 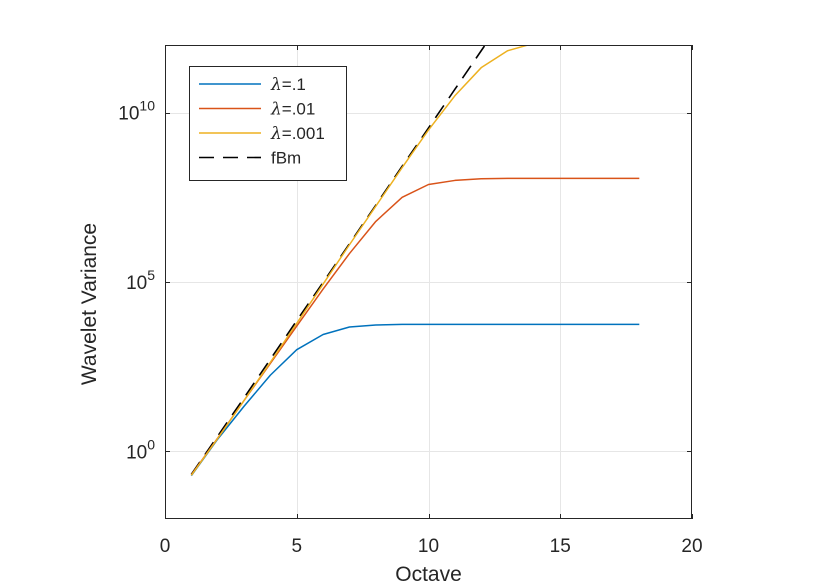 I want to click on x-tick-label: 5, so click(x=296, y=546).